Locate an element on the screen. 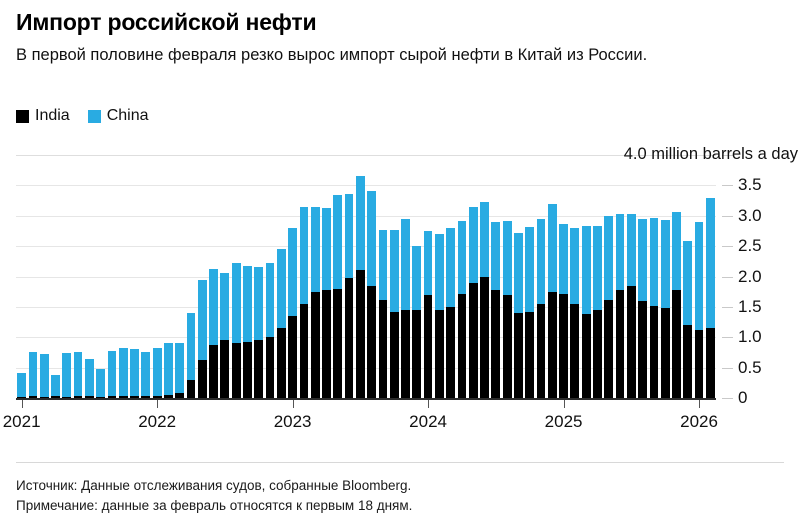  legend-item-china: China is located at coordinates (118, 116).